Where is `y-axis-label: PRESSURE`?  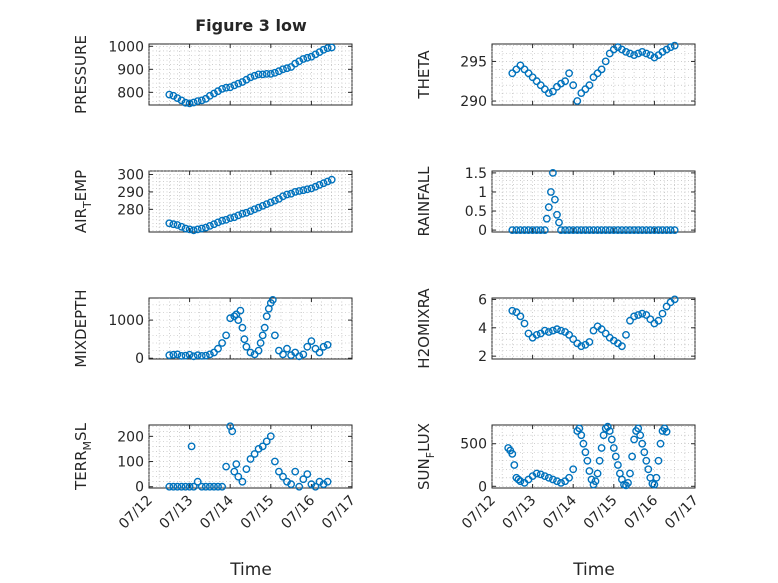 y-axis-label: PRESSURE is located at coordinates (81, 74).